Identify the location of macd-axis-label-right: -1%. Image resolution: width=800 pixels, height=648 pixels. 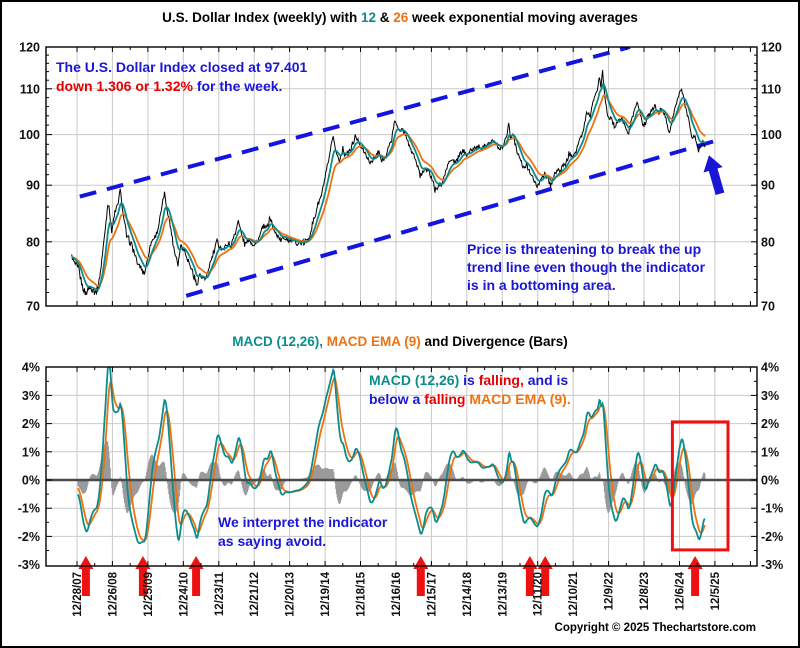
(772, 509).